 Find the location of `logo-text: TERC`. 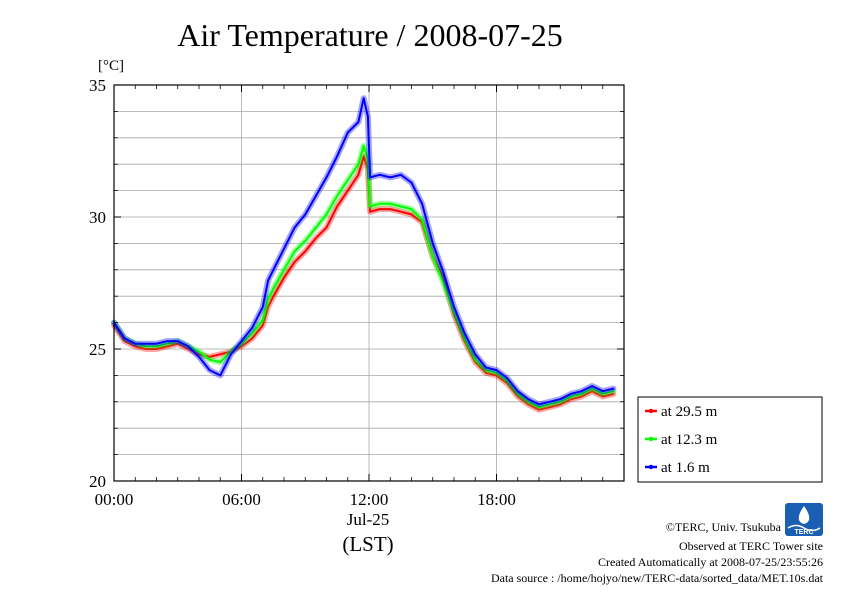

logo-text: TERC is located at coordinates (803, 532).